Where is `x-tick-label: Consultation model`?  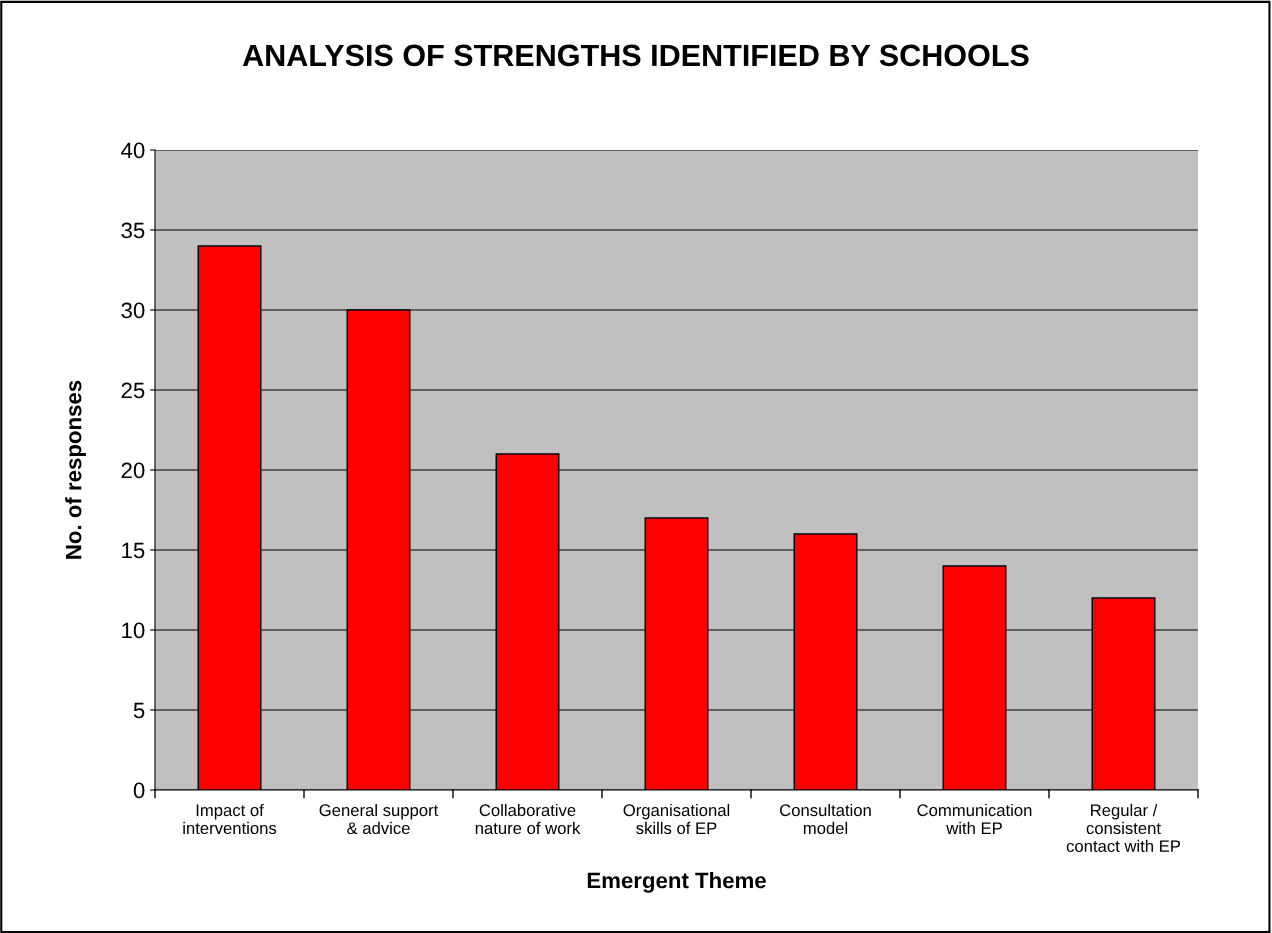
x-tick-label: Consultation model is located at coordinates (825, 819).